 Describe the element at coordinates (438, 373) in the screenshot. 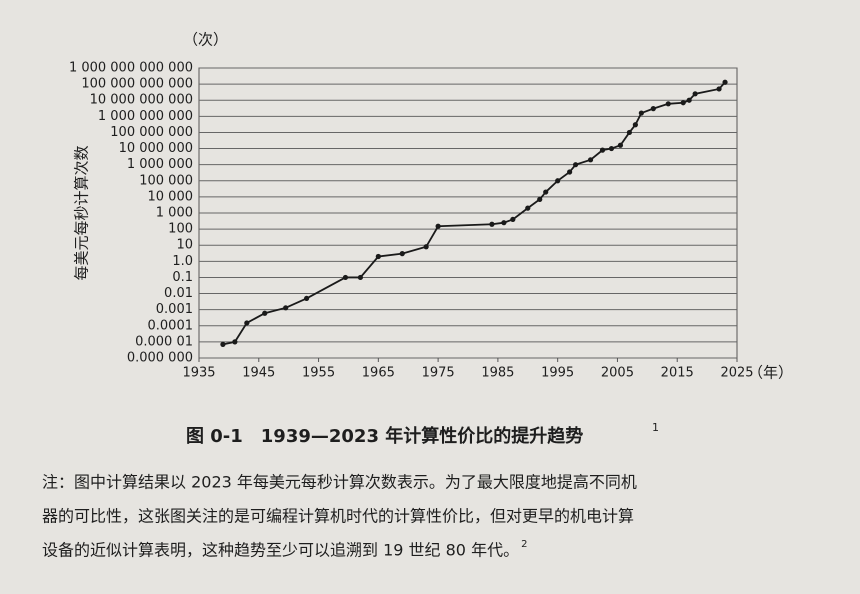

I see `x-tick-label: 1975` at that location.